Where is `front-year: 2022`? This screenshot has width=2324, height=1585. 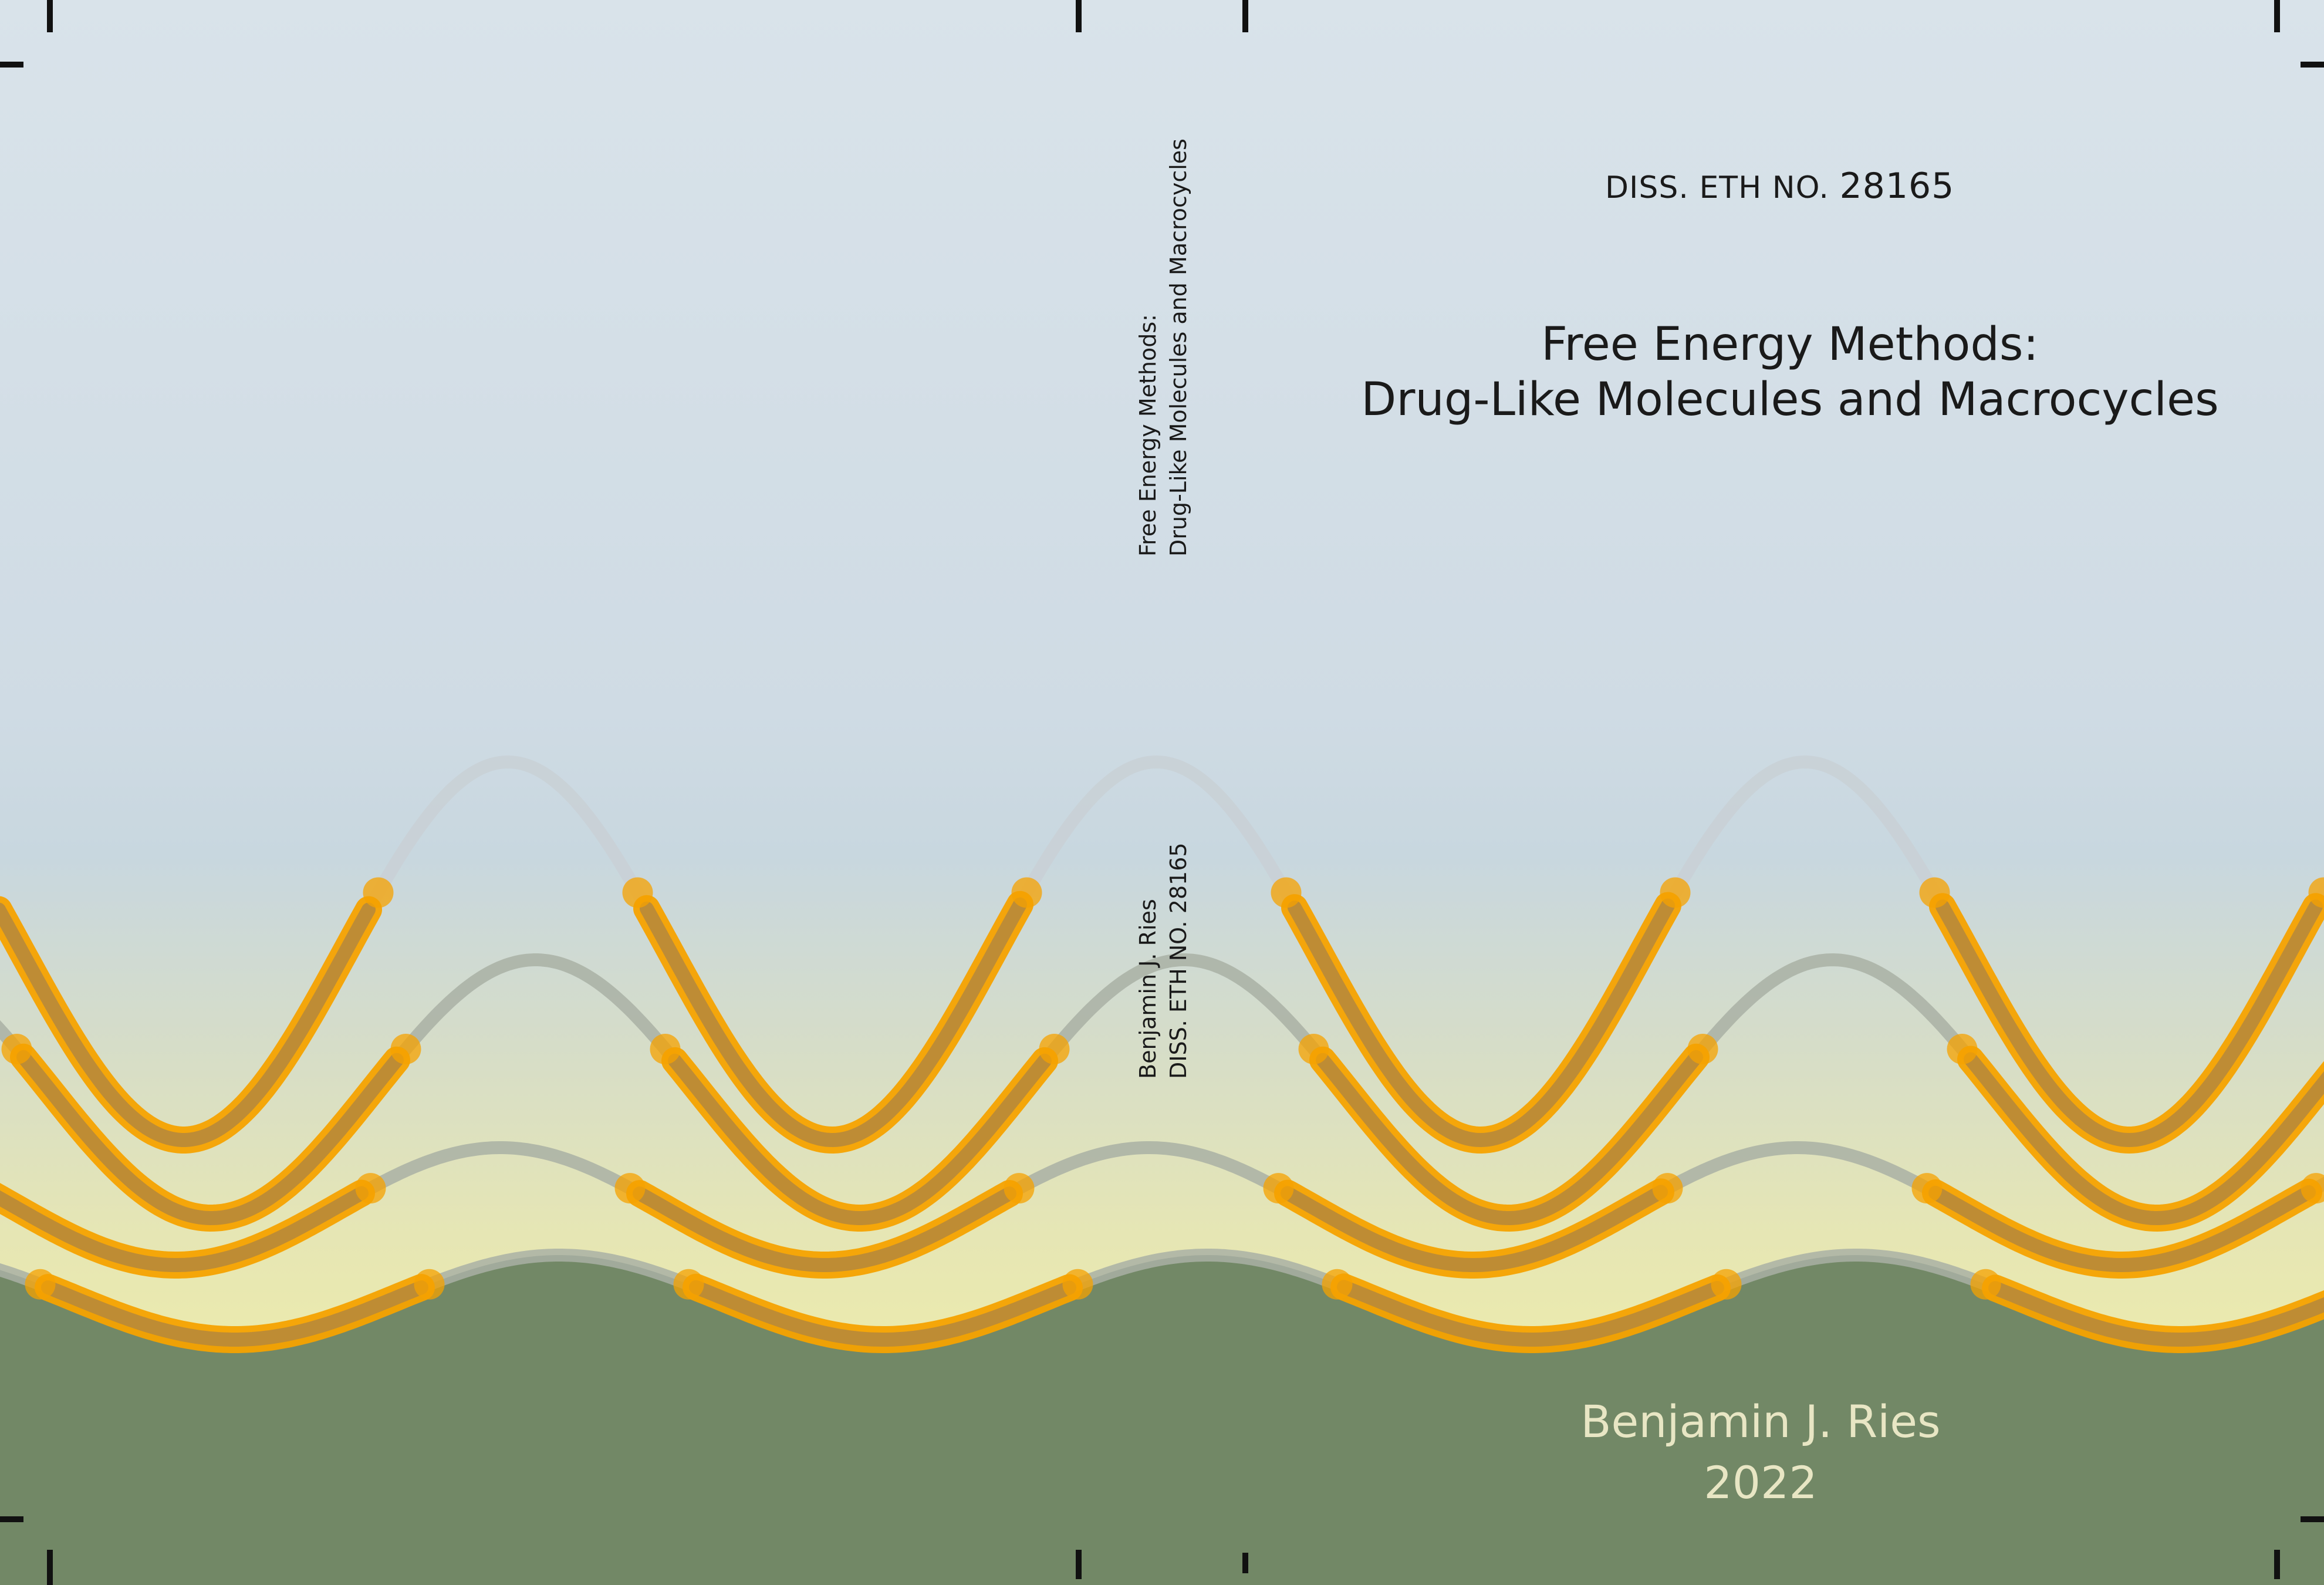
front-year: 2022 is located at coordinates (1761, 1482).